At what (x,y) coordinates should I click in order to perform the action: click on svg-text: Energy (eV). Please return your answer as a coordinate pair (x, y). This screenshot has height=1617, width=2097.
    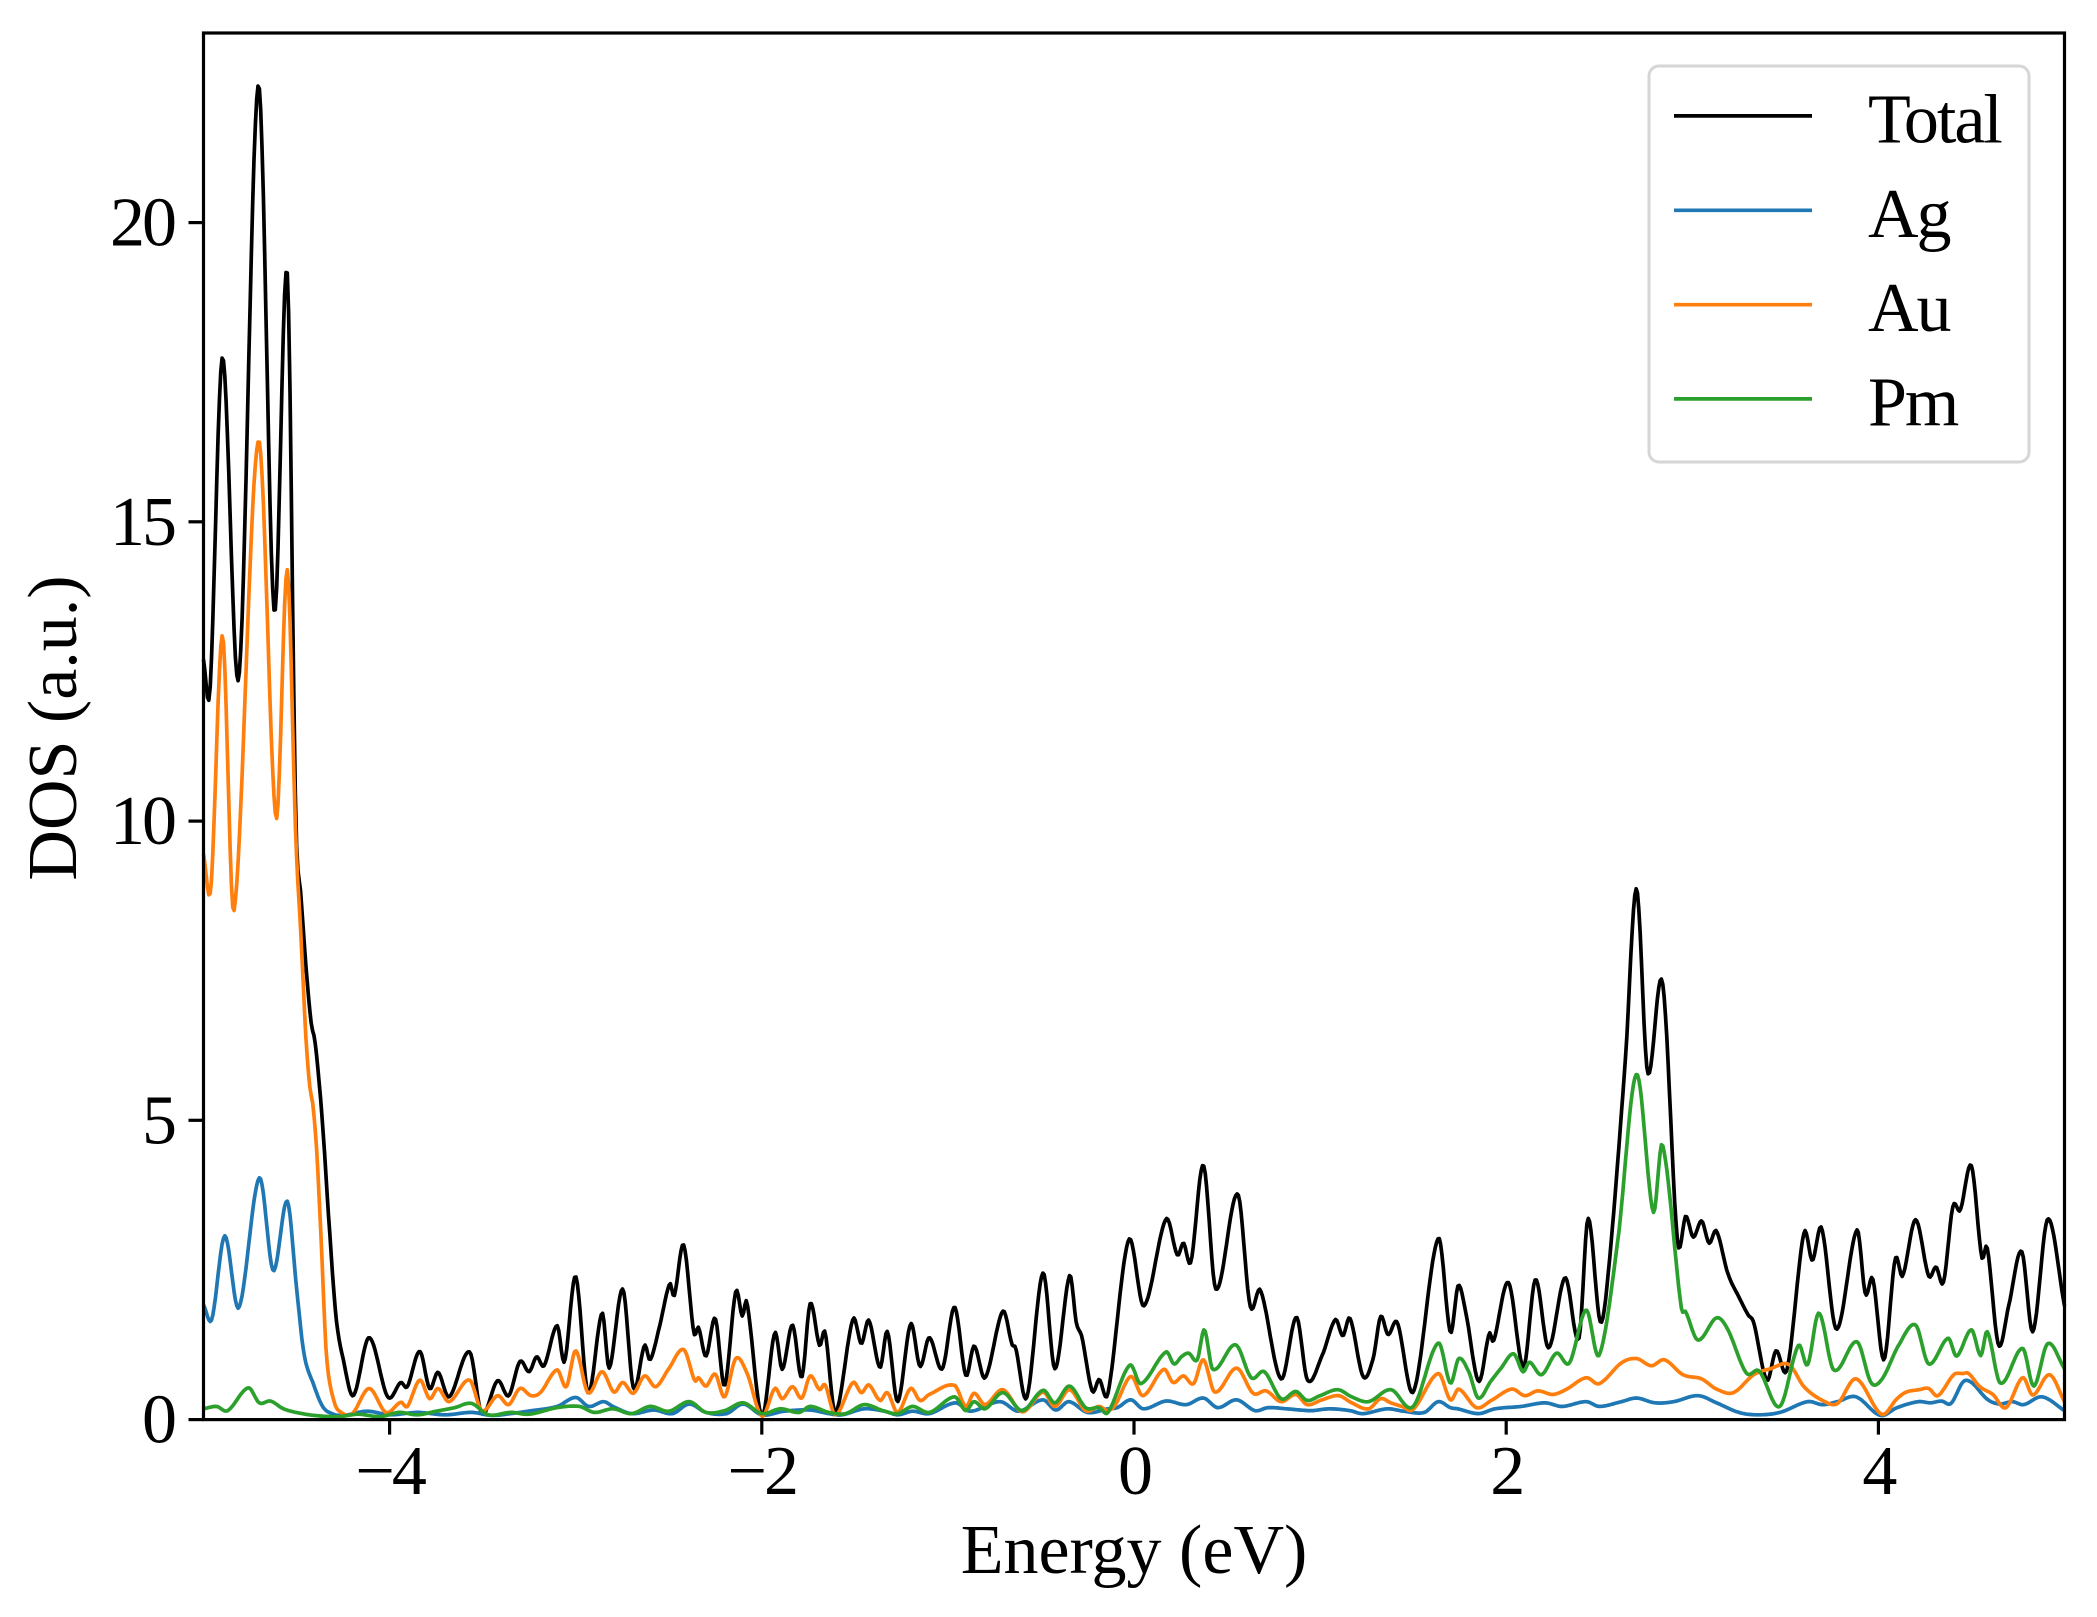
    Looking at the image, I should click on (1134, 1550).